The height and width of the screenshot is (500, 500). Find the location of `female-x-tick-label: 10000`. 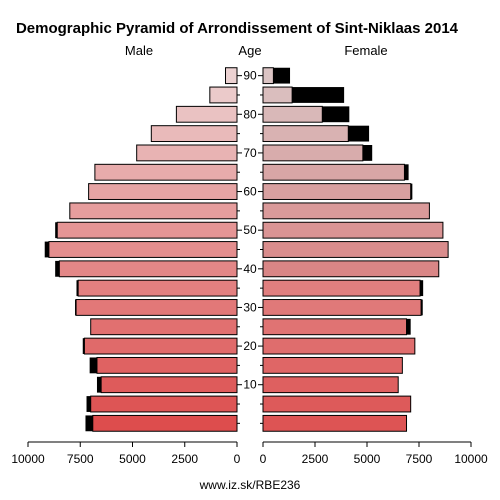

female-x-tick-label: 10000 is located at coordinates (471, 459).